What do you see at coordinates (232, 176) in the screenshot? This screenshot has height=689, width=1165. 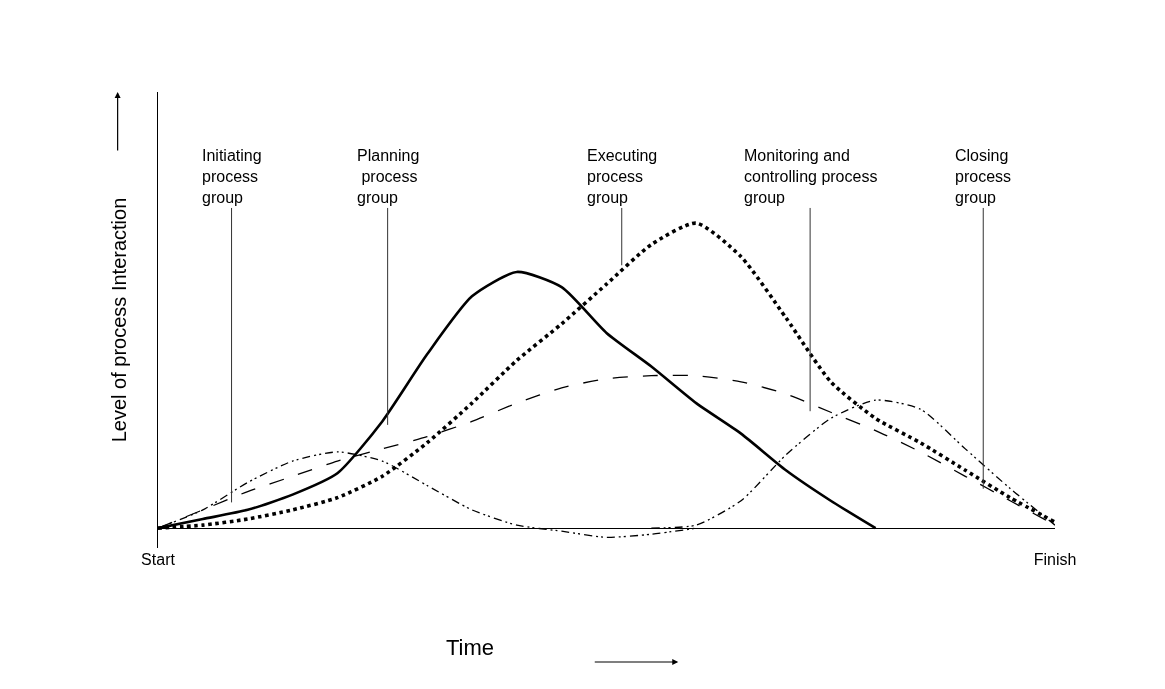 I see `text: Initiating process group` at bounding box center [232, 176].